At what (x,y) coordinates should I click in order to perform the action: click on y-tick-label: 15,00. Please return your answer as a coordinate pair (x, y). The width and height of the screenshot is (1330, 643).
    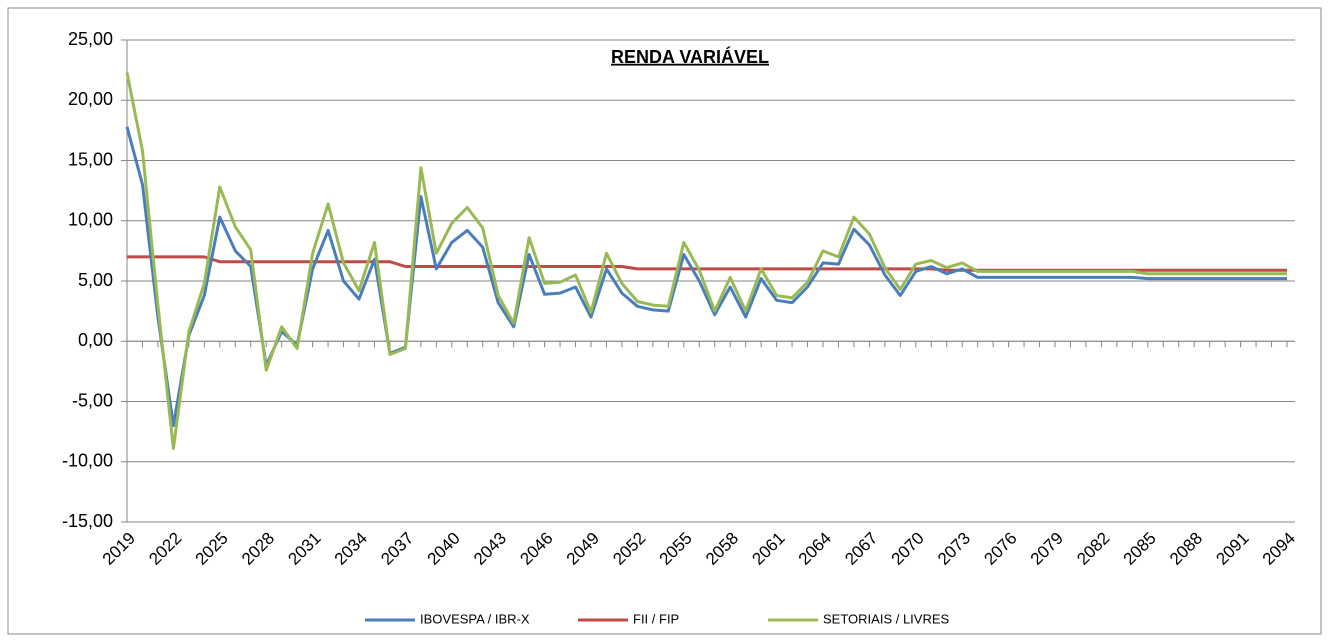
    Looking at the image, I should click on (90, 159).